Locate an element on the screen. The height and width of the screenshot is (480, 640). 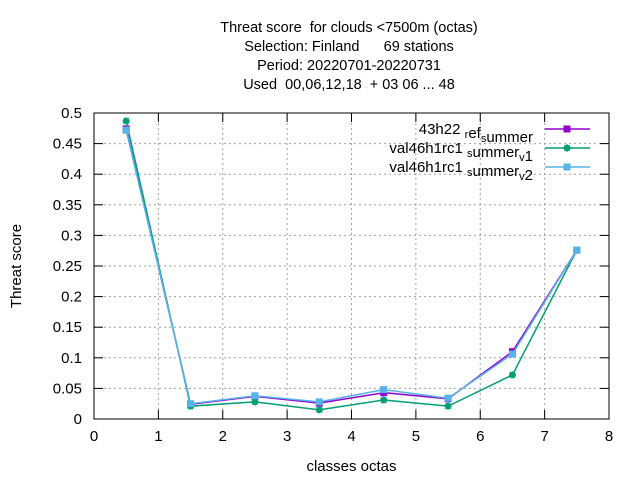
y-tick-label: 0.15 is located at coordinates (67, 327).